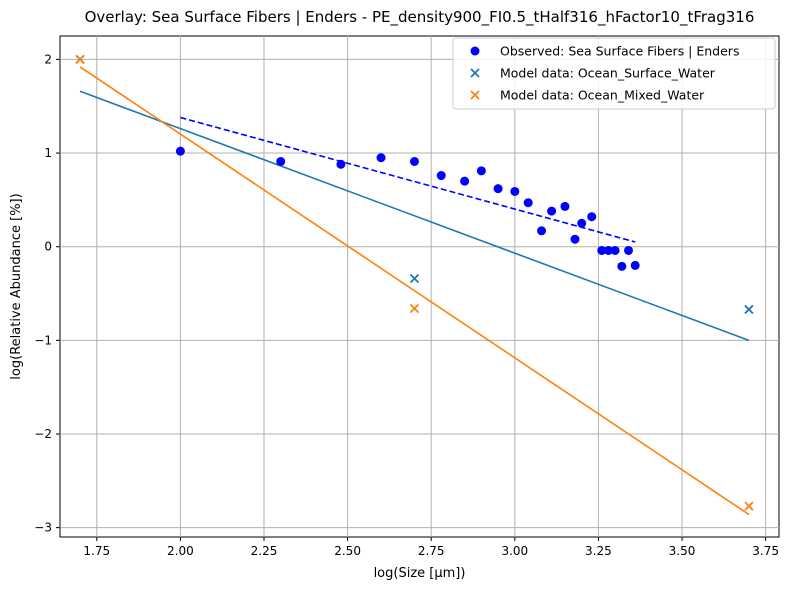 This screenshot has height=590, width=799. What do you see at coordinates (48, 153) in the screenshot?
I see `y-tick-label: 1` at bounding box center [48, 153].